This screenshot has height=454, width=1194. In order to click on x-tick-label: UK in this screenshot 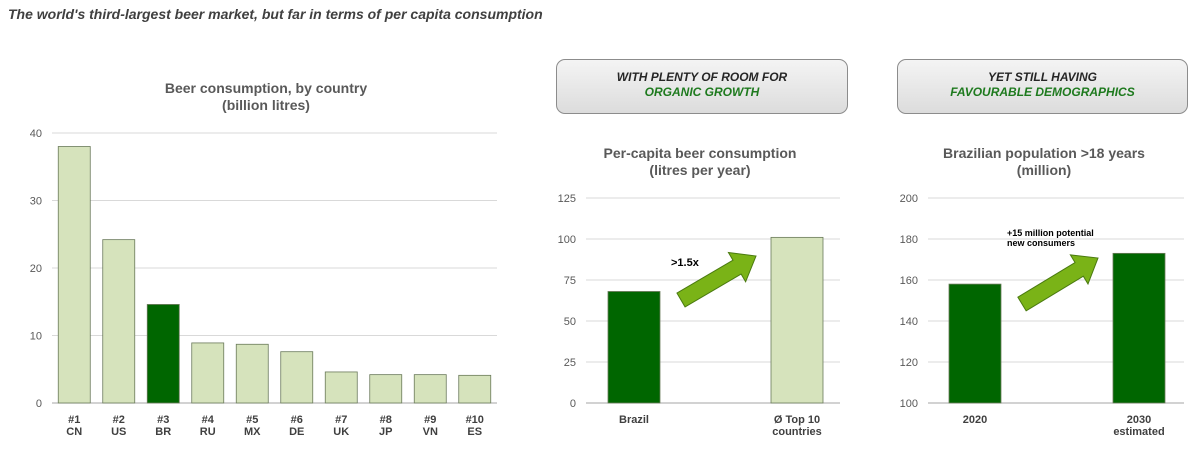, I will do `click(341, 432)`.